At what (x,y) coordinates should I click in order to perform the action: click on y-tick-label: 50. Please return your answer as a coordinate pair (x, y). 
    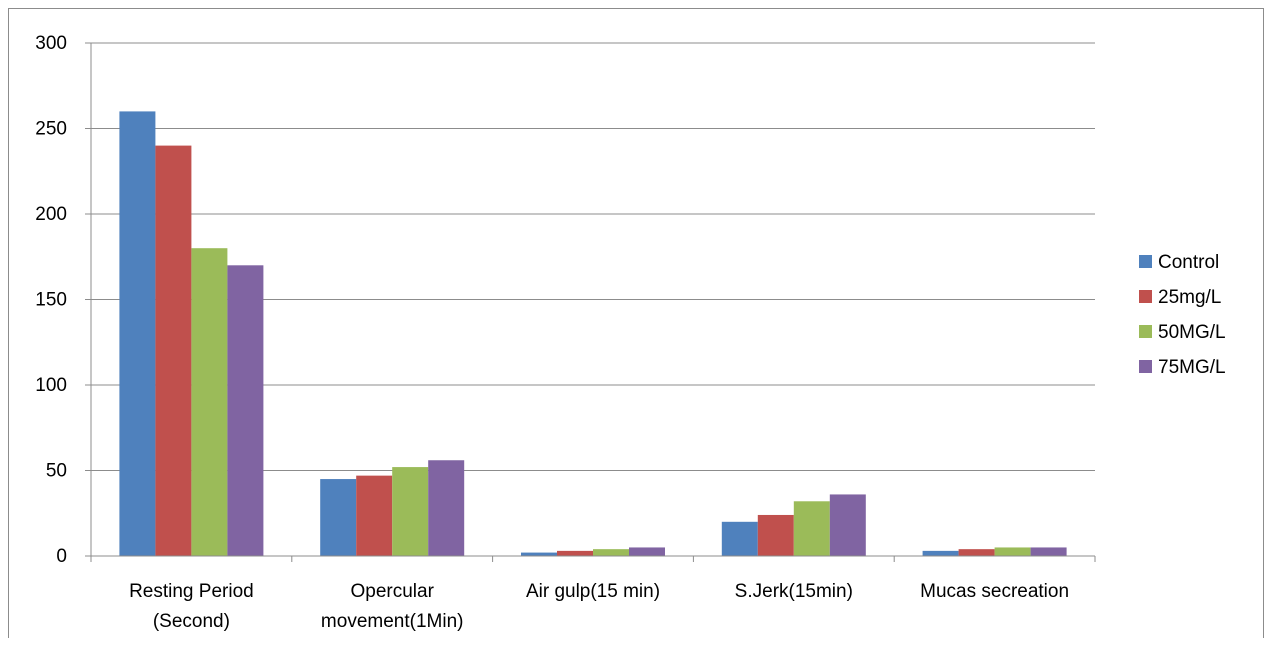
    Looking at the image, I should click on (56, 471).